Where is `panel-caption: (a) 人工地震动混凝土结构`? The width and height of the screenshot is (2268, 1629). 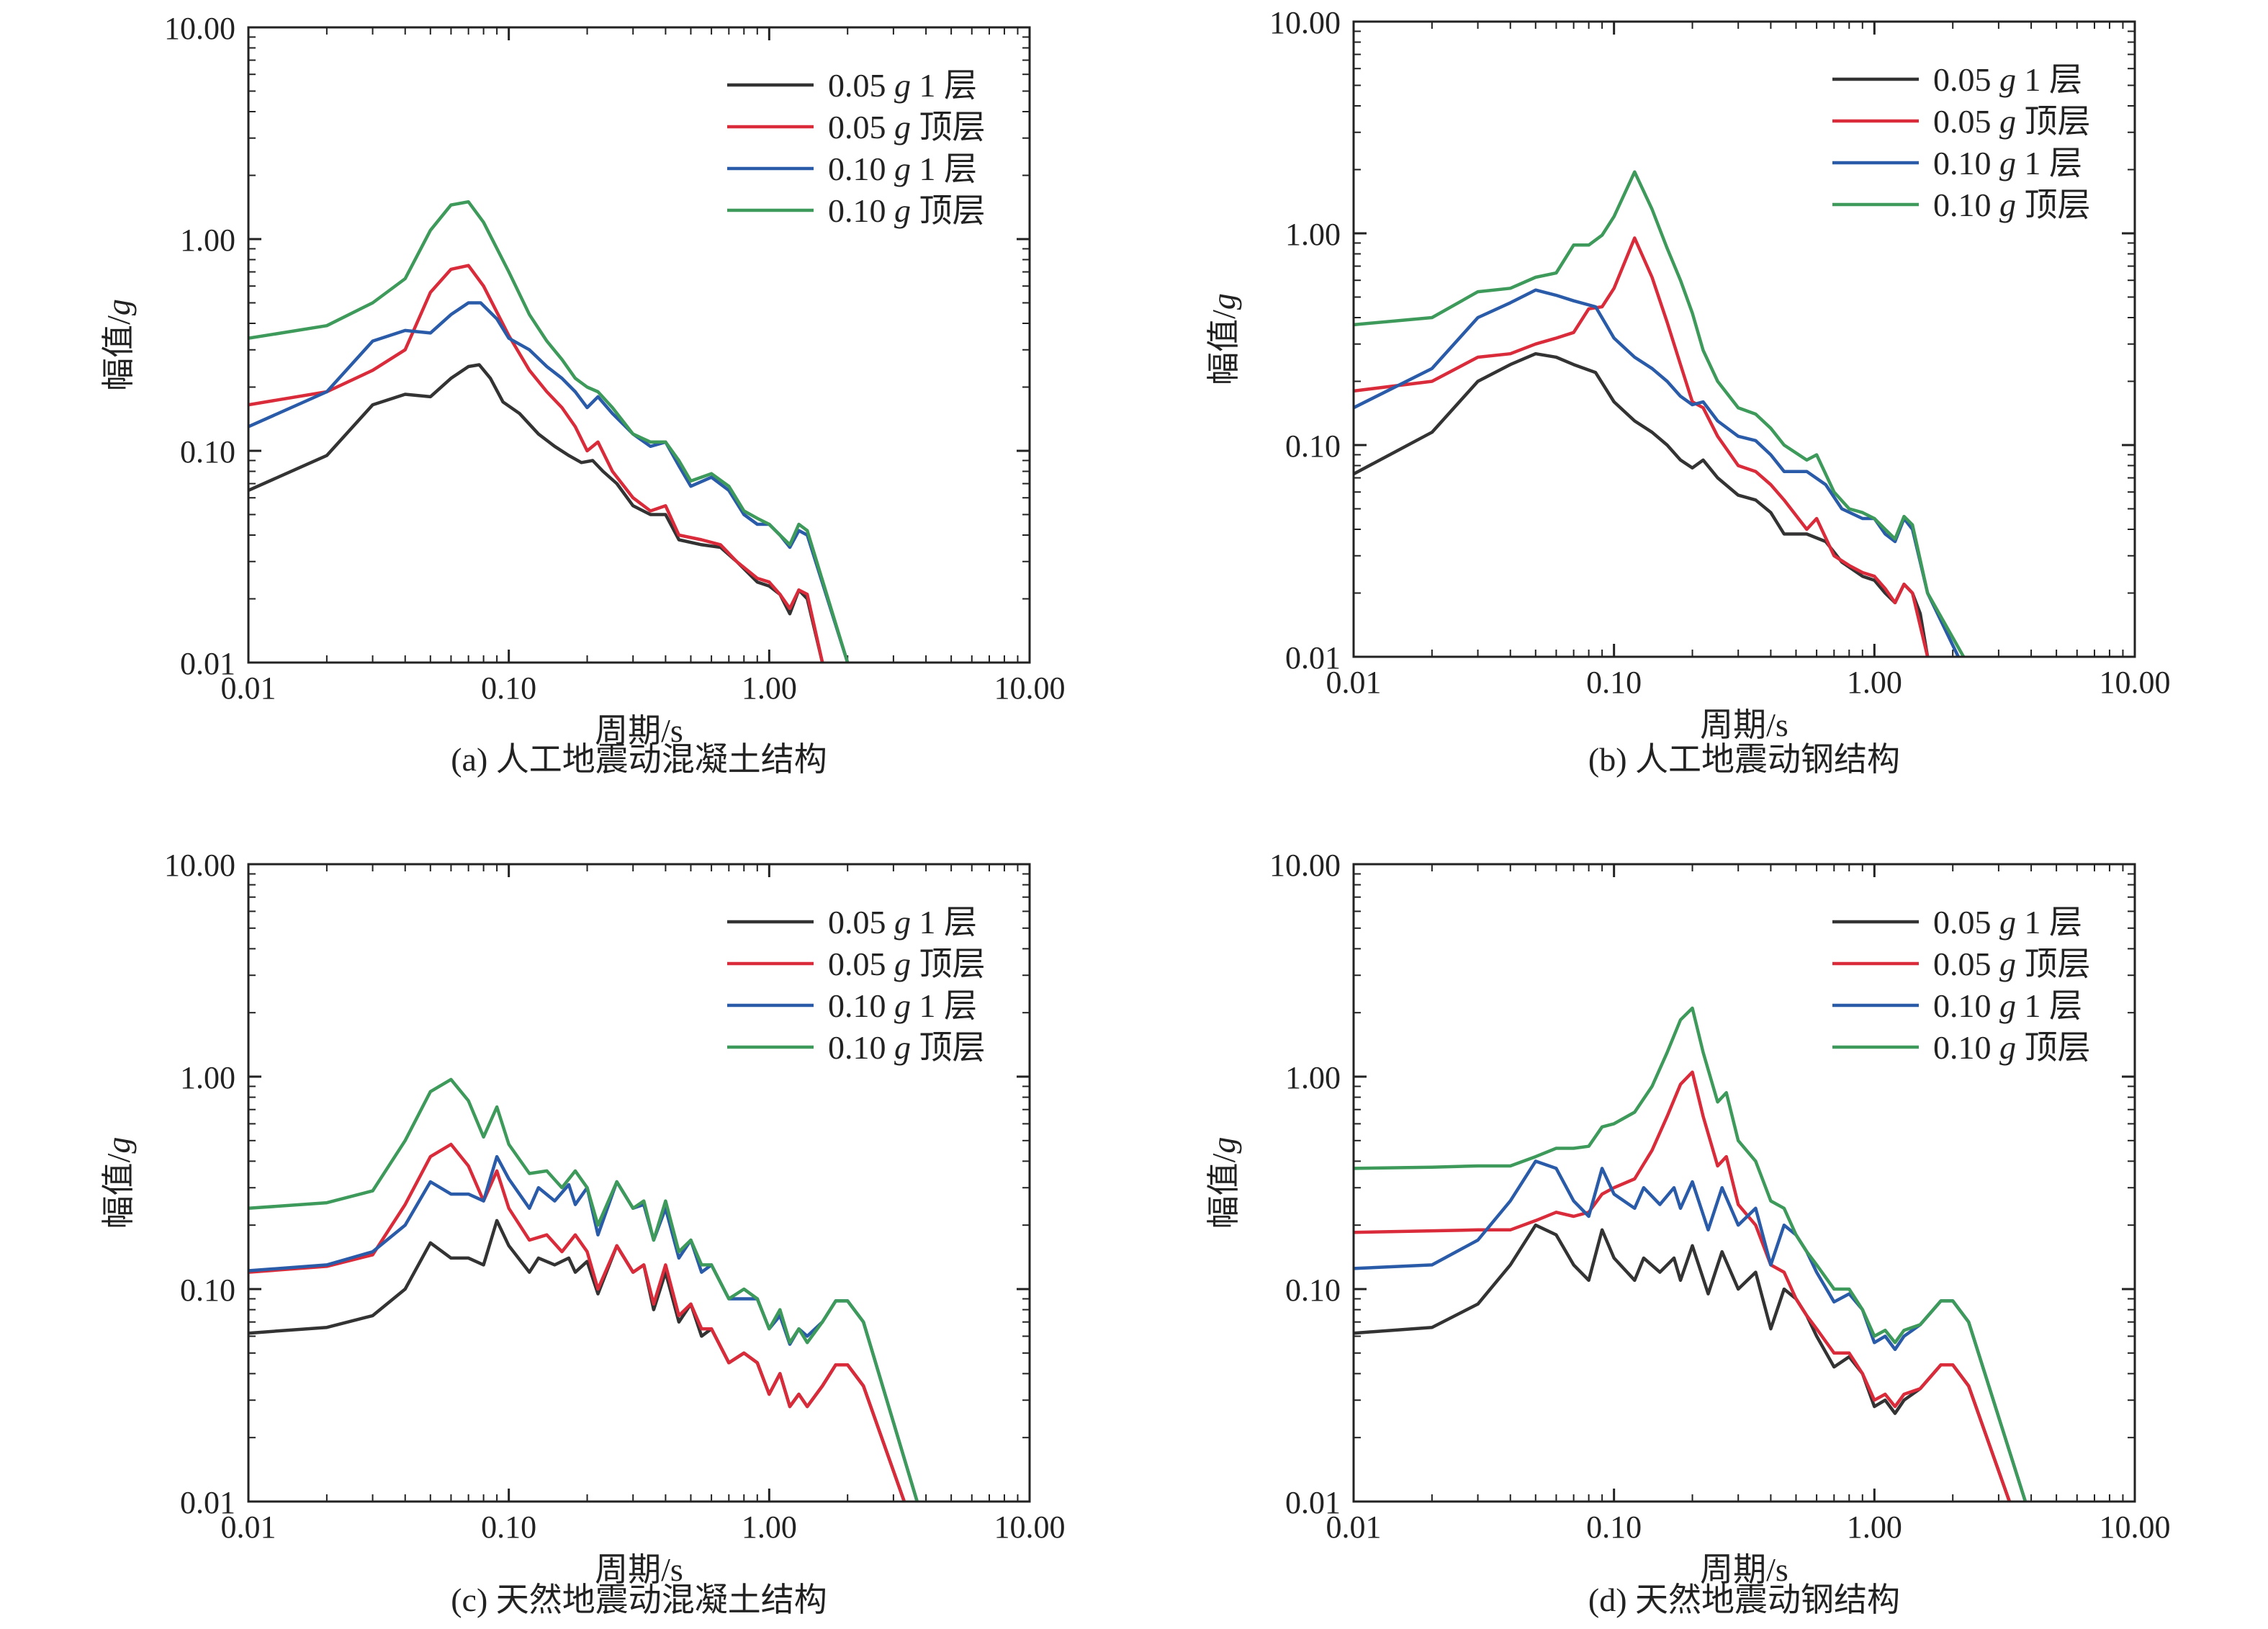 panel-caption: (a) 人工地震动混凝土结构 is located at coordinates (639, 759).